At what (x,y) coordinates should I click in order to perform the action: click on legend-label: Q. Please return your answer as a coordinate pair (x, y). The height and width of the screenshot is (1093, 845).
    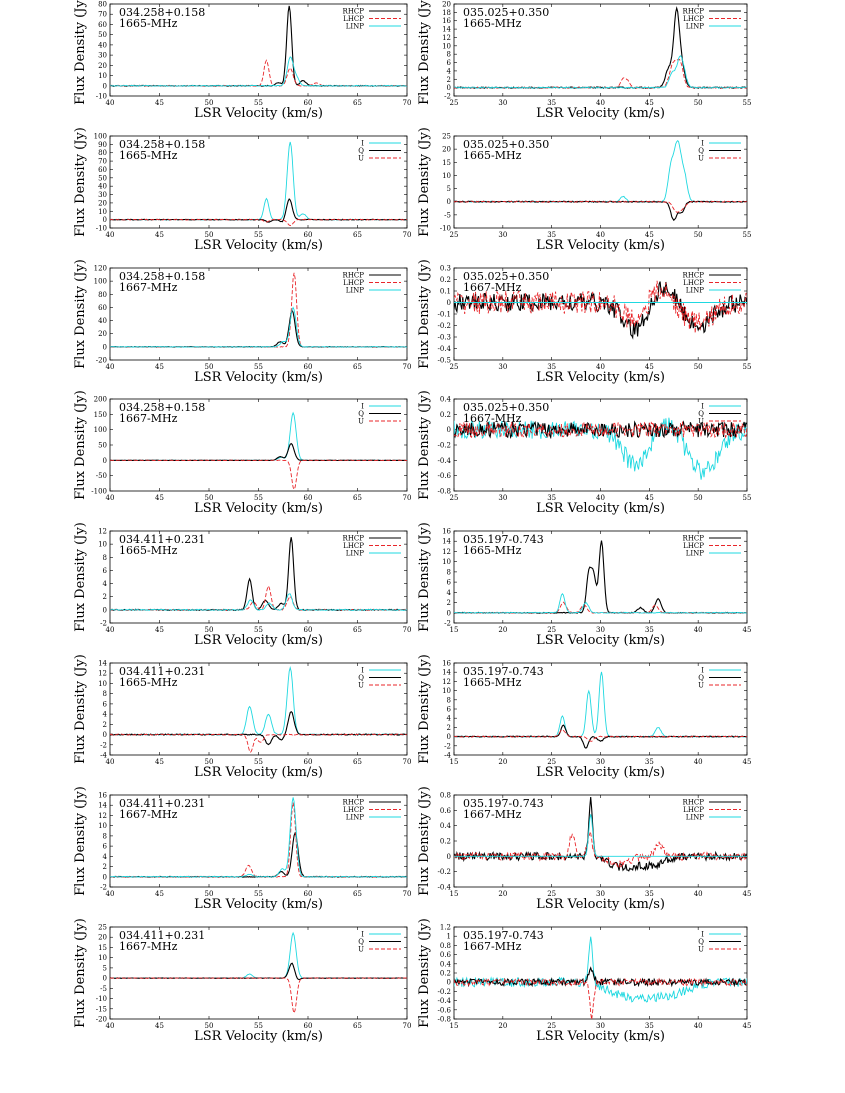
    Looking at the image, I should click on (361, 678).